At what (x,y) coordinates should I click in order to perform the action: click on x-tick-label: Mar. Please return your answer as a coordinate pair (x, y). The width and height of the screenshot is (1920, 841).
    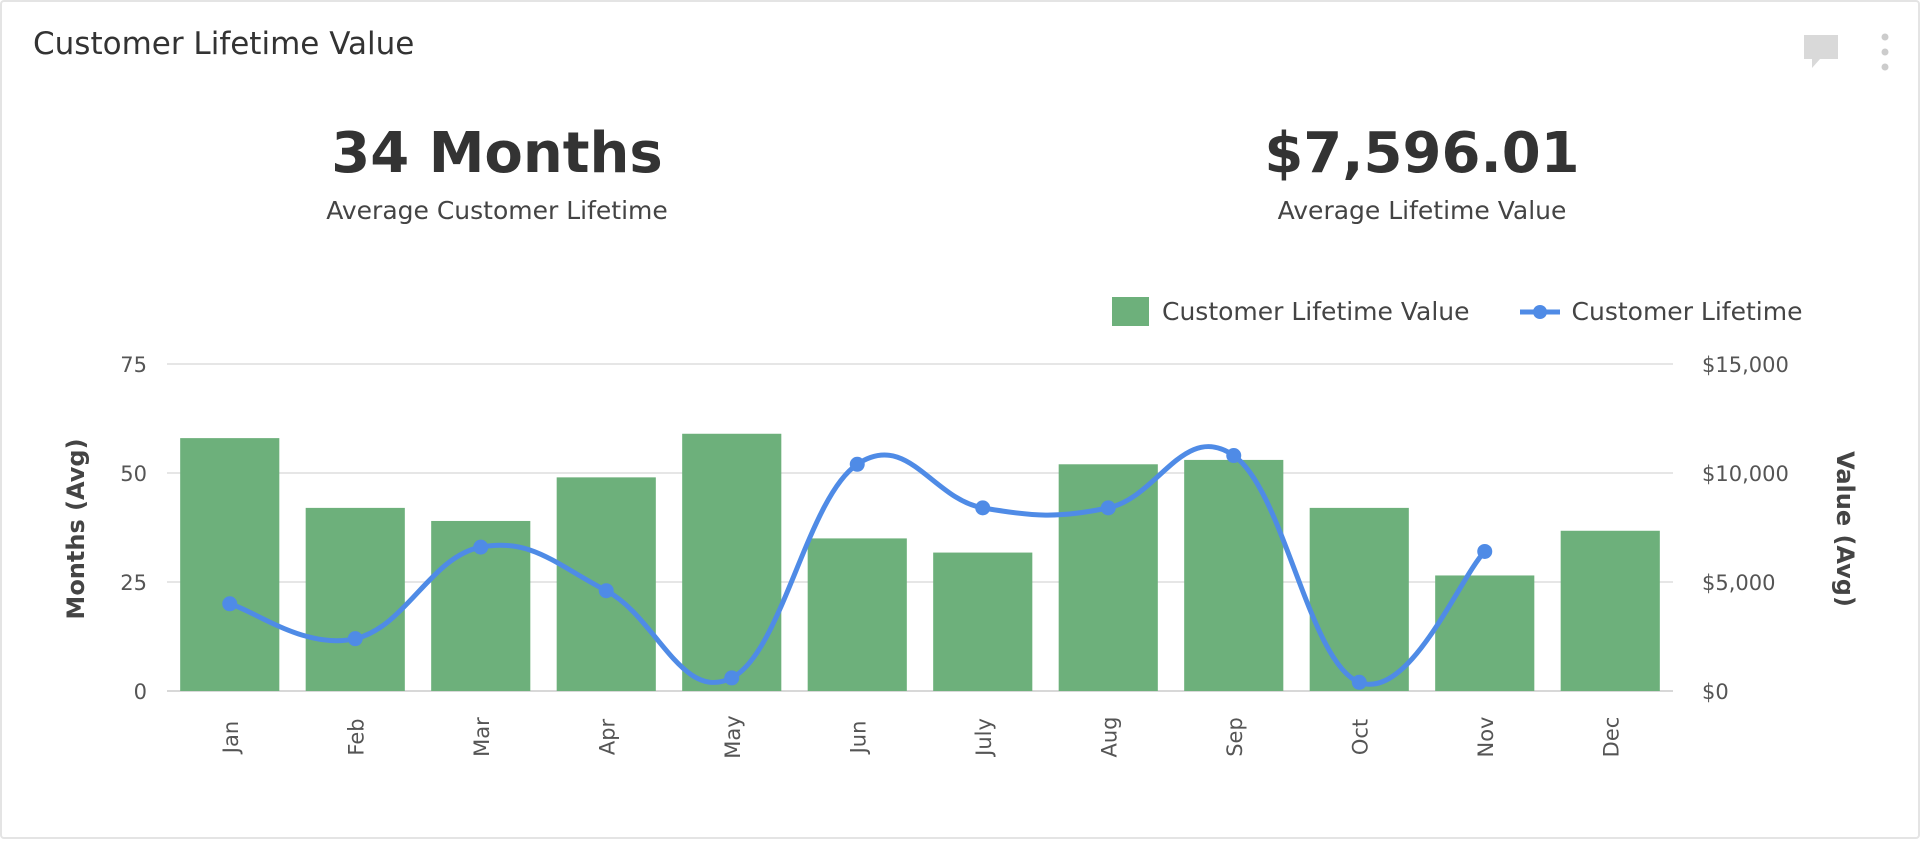
    Looking at the image, I should click on (482, 737).